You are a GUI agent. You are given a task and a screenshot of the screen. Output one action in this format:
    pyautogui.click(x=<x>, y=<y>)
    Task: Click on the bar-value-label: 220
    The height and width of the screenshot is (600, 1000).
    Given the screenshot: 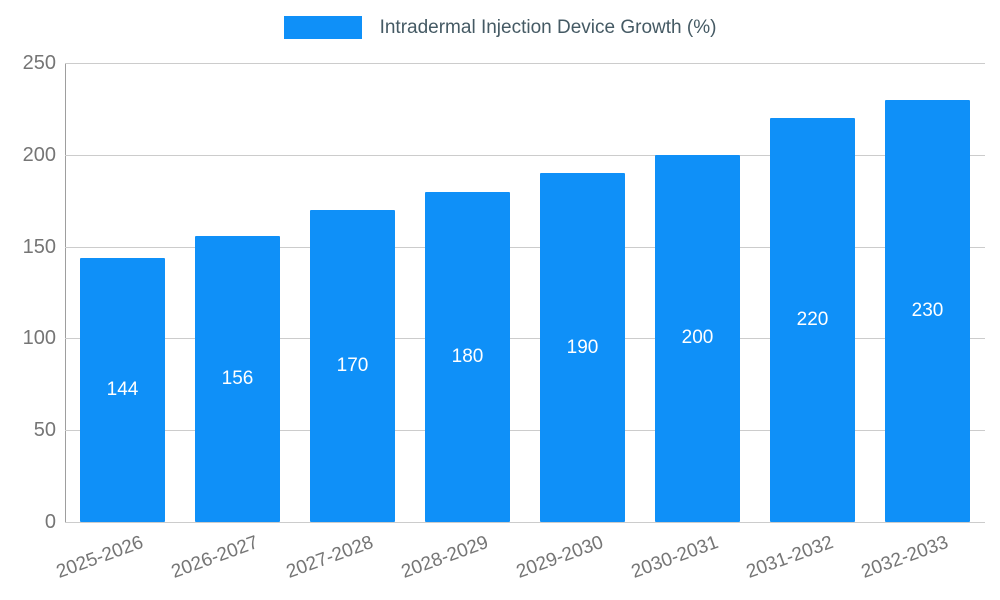 What is the action you would take?
    pyautogui.click(x=812, y=320)
    